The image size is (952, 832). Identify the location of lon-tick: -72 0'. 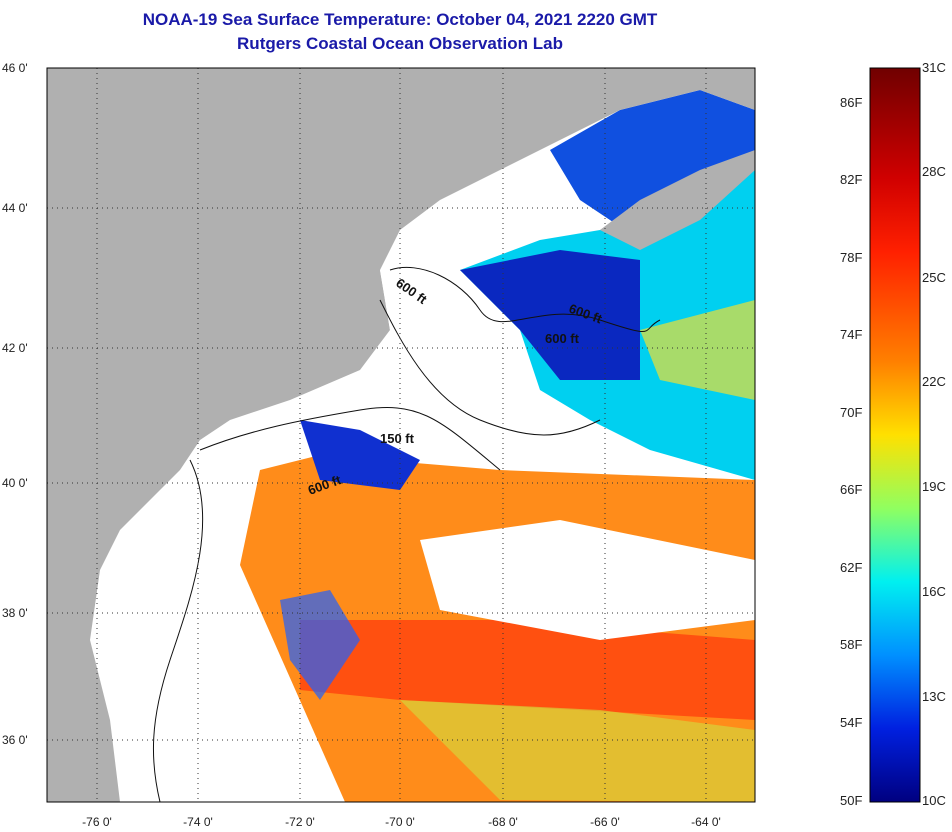
(300, 822).